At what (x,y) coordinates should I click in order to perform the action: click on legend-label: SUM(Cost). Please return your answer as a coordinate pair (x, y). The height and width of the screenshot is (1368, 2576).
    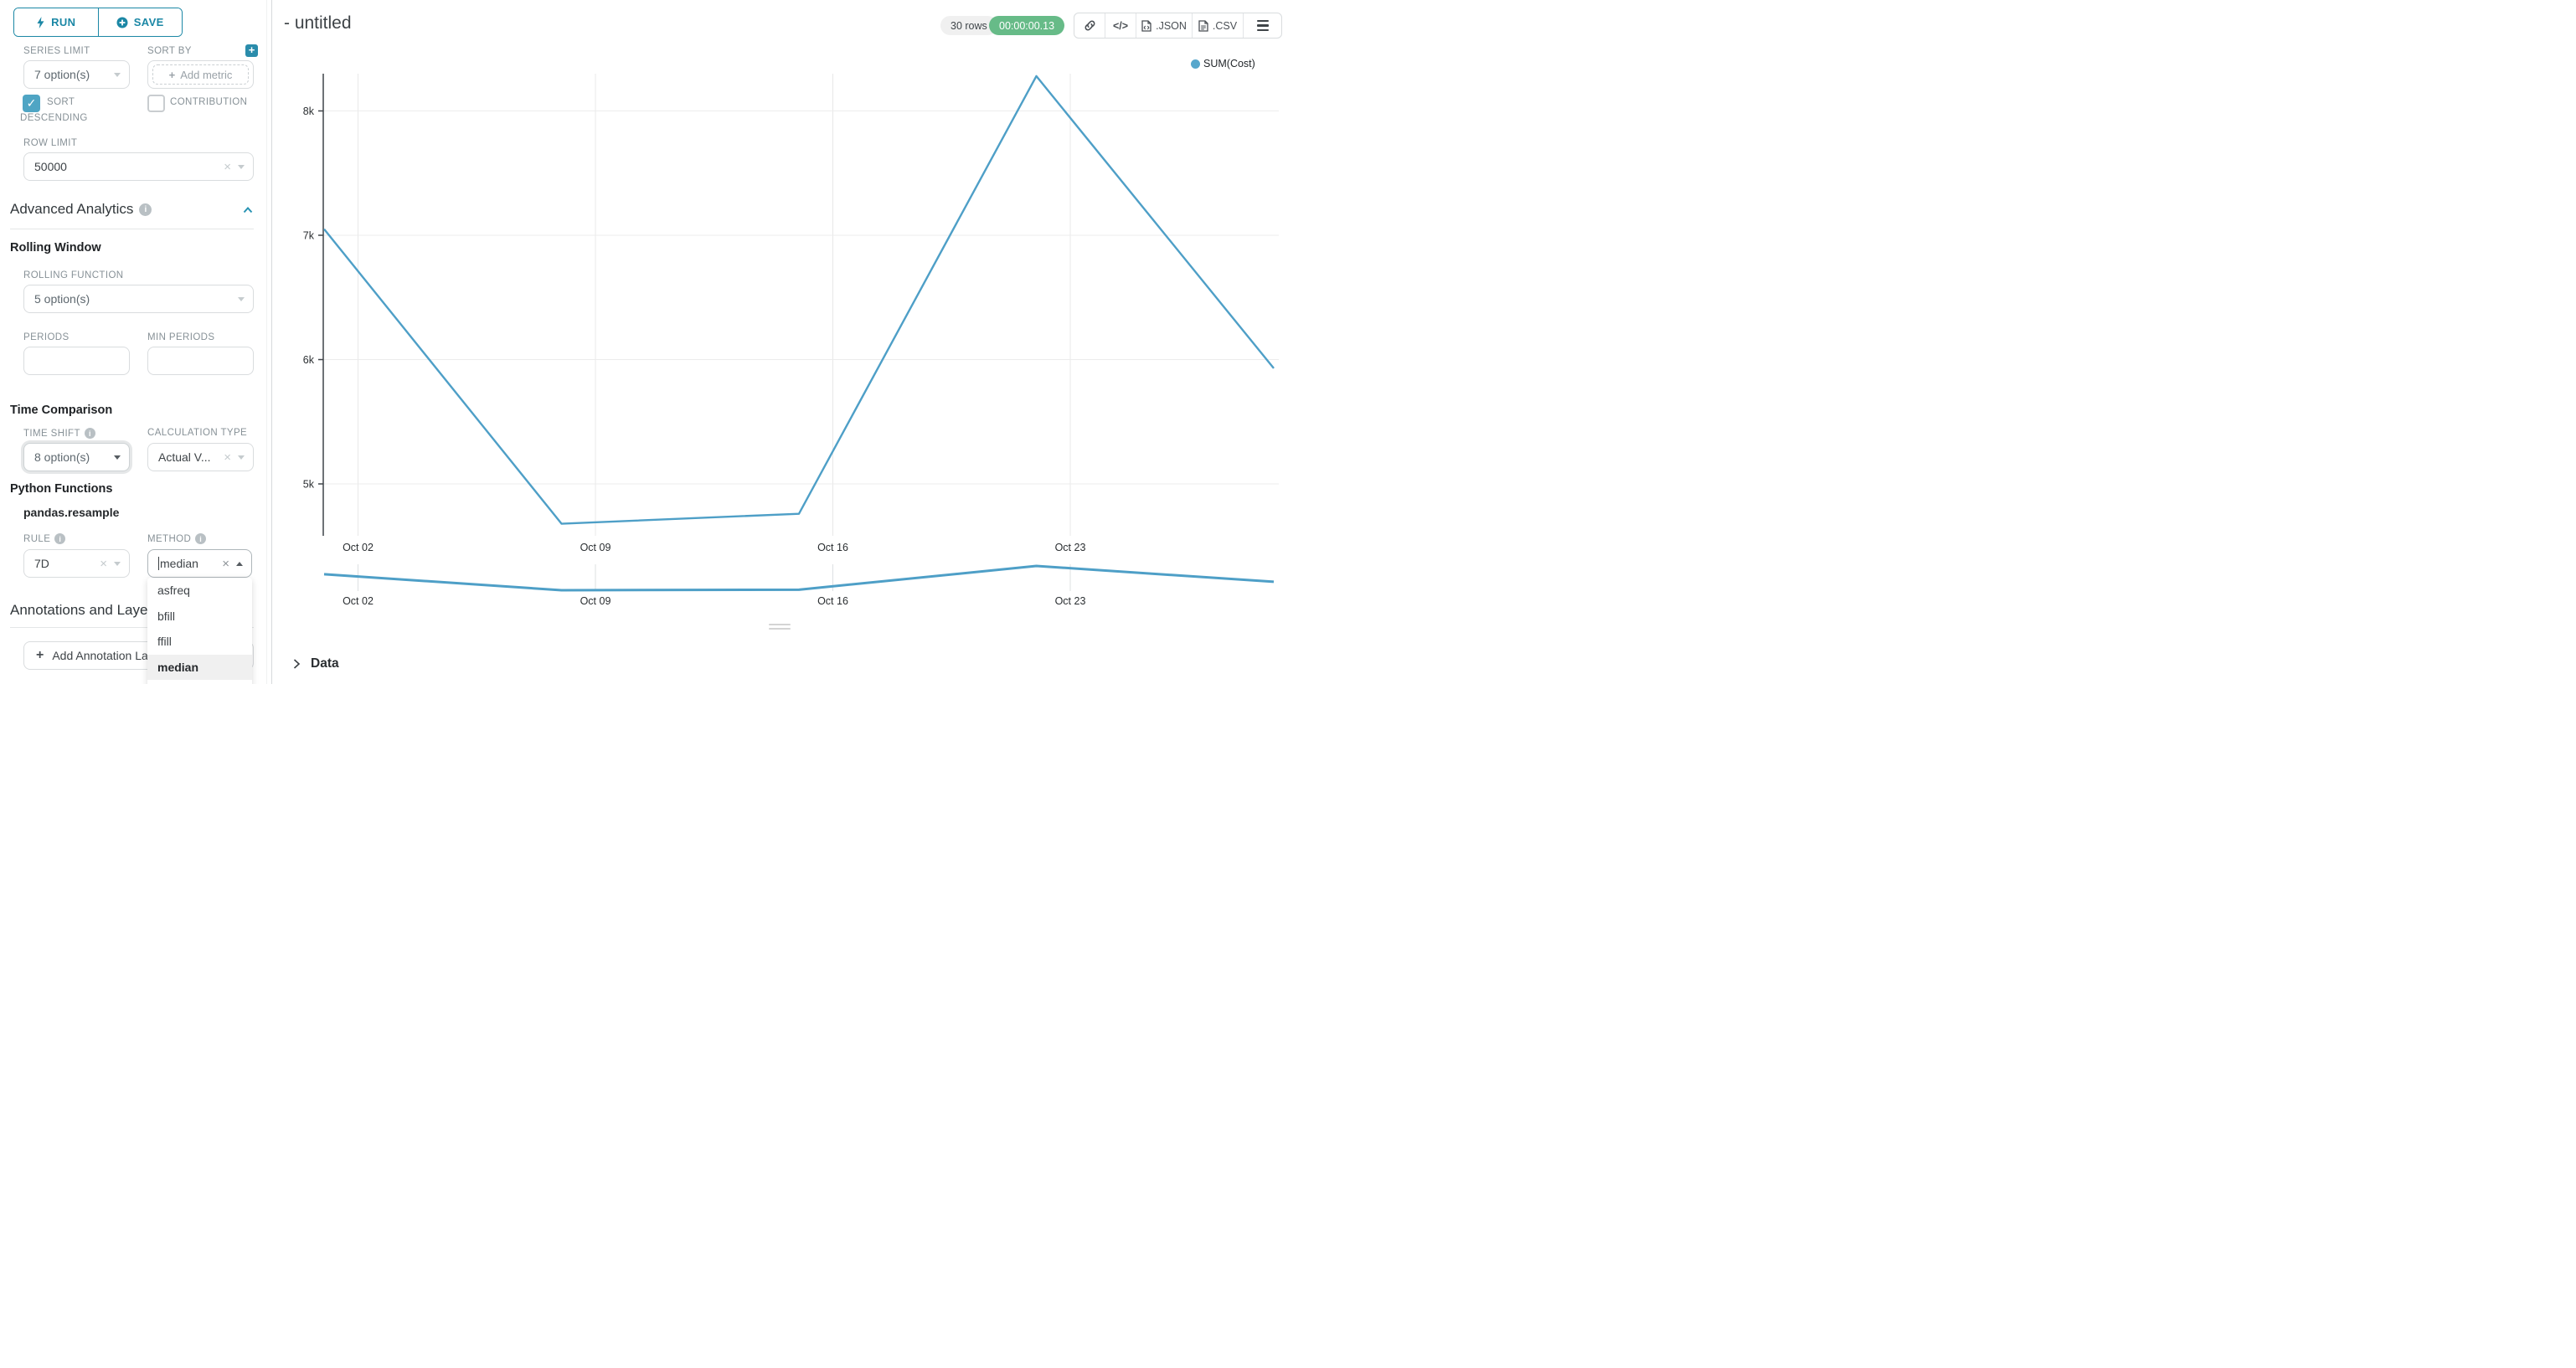
    Looking at the image, I should click on (1229, 63).